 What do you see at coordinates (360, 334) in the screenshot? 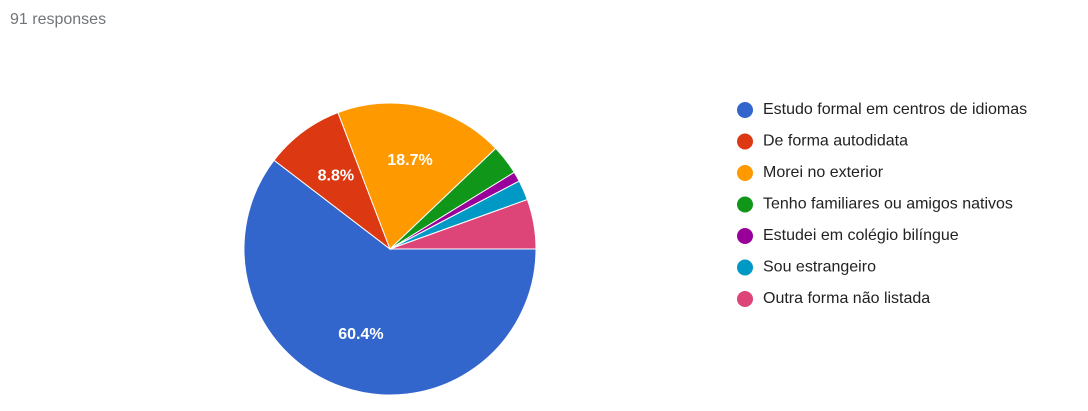
I see `slice-label: 60.4%` at bounding box center [360, 334].